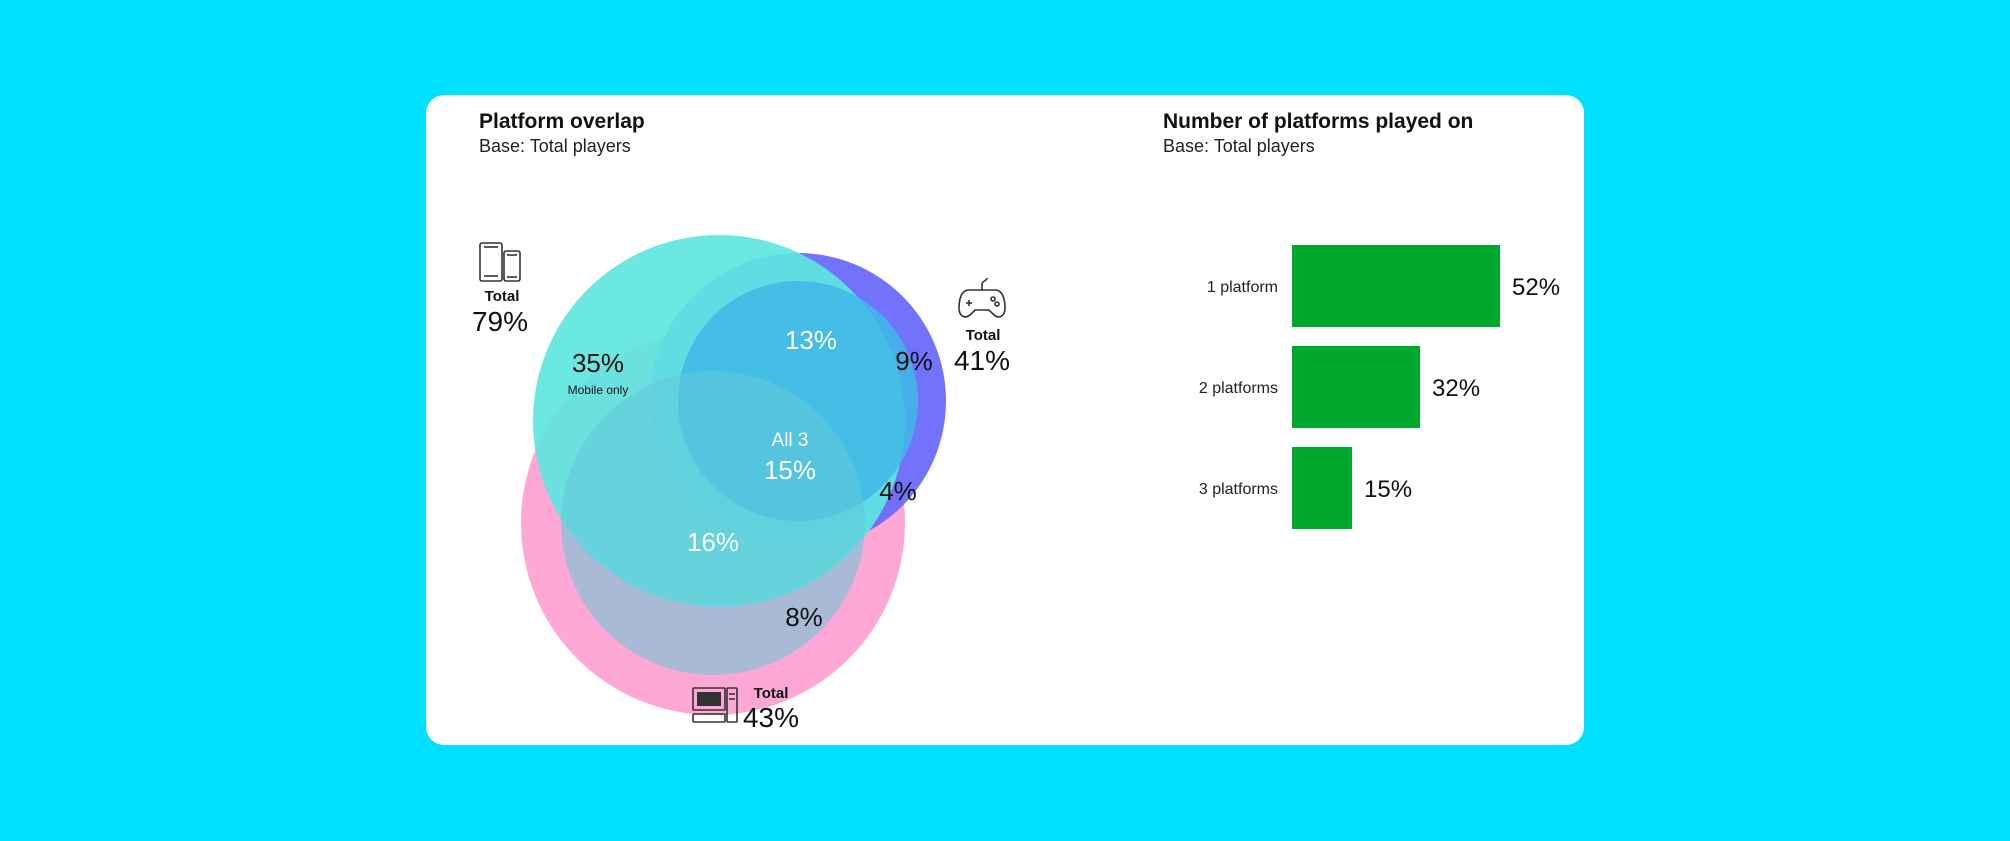 The width and height of the screenshot is (2010, 841). Describe the element at coordinates (804, 617) in the screenshot. I see `pc-only-value: 8%` at that location.